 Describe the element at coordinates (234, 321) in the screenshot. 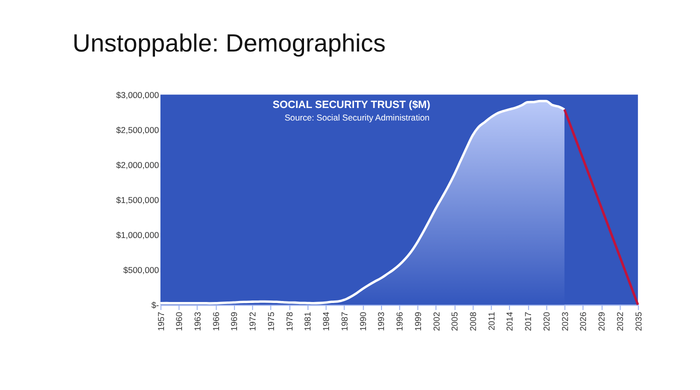

I see `x-tick-label: 1969` at that location.